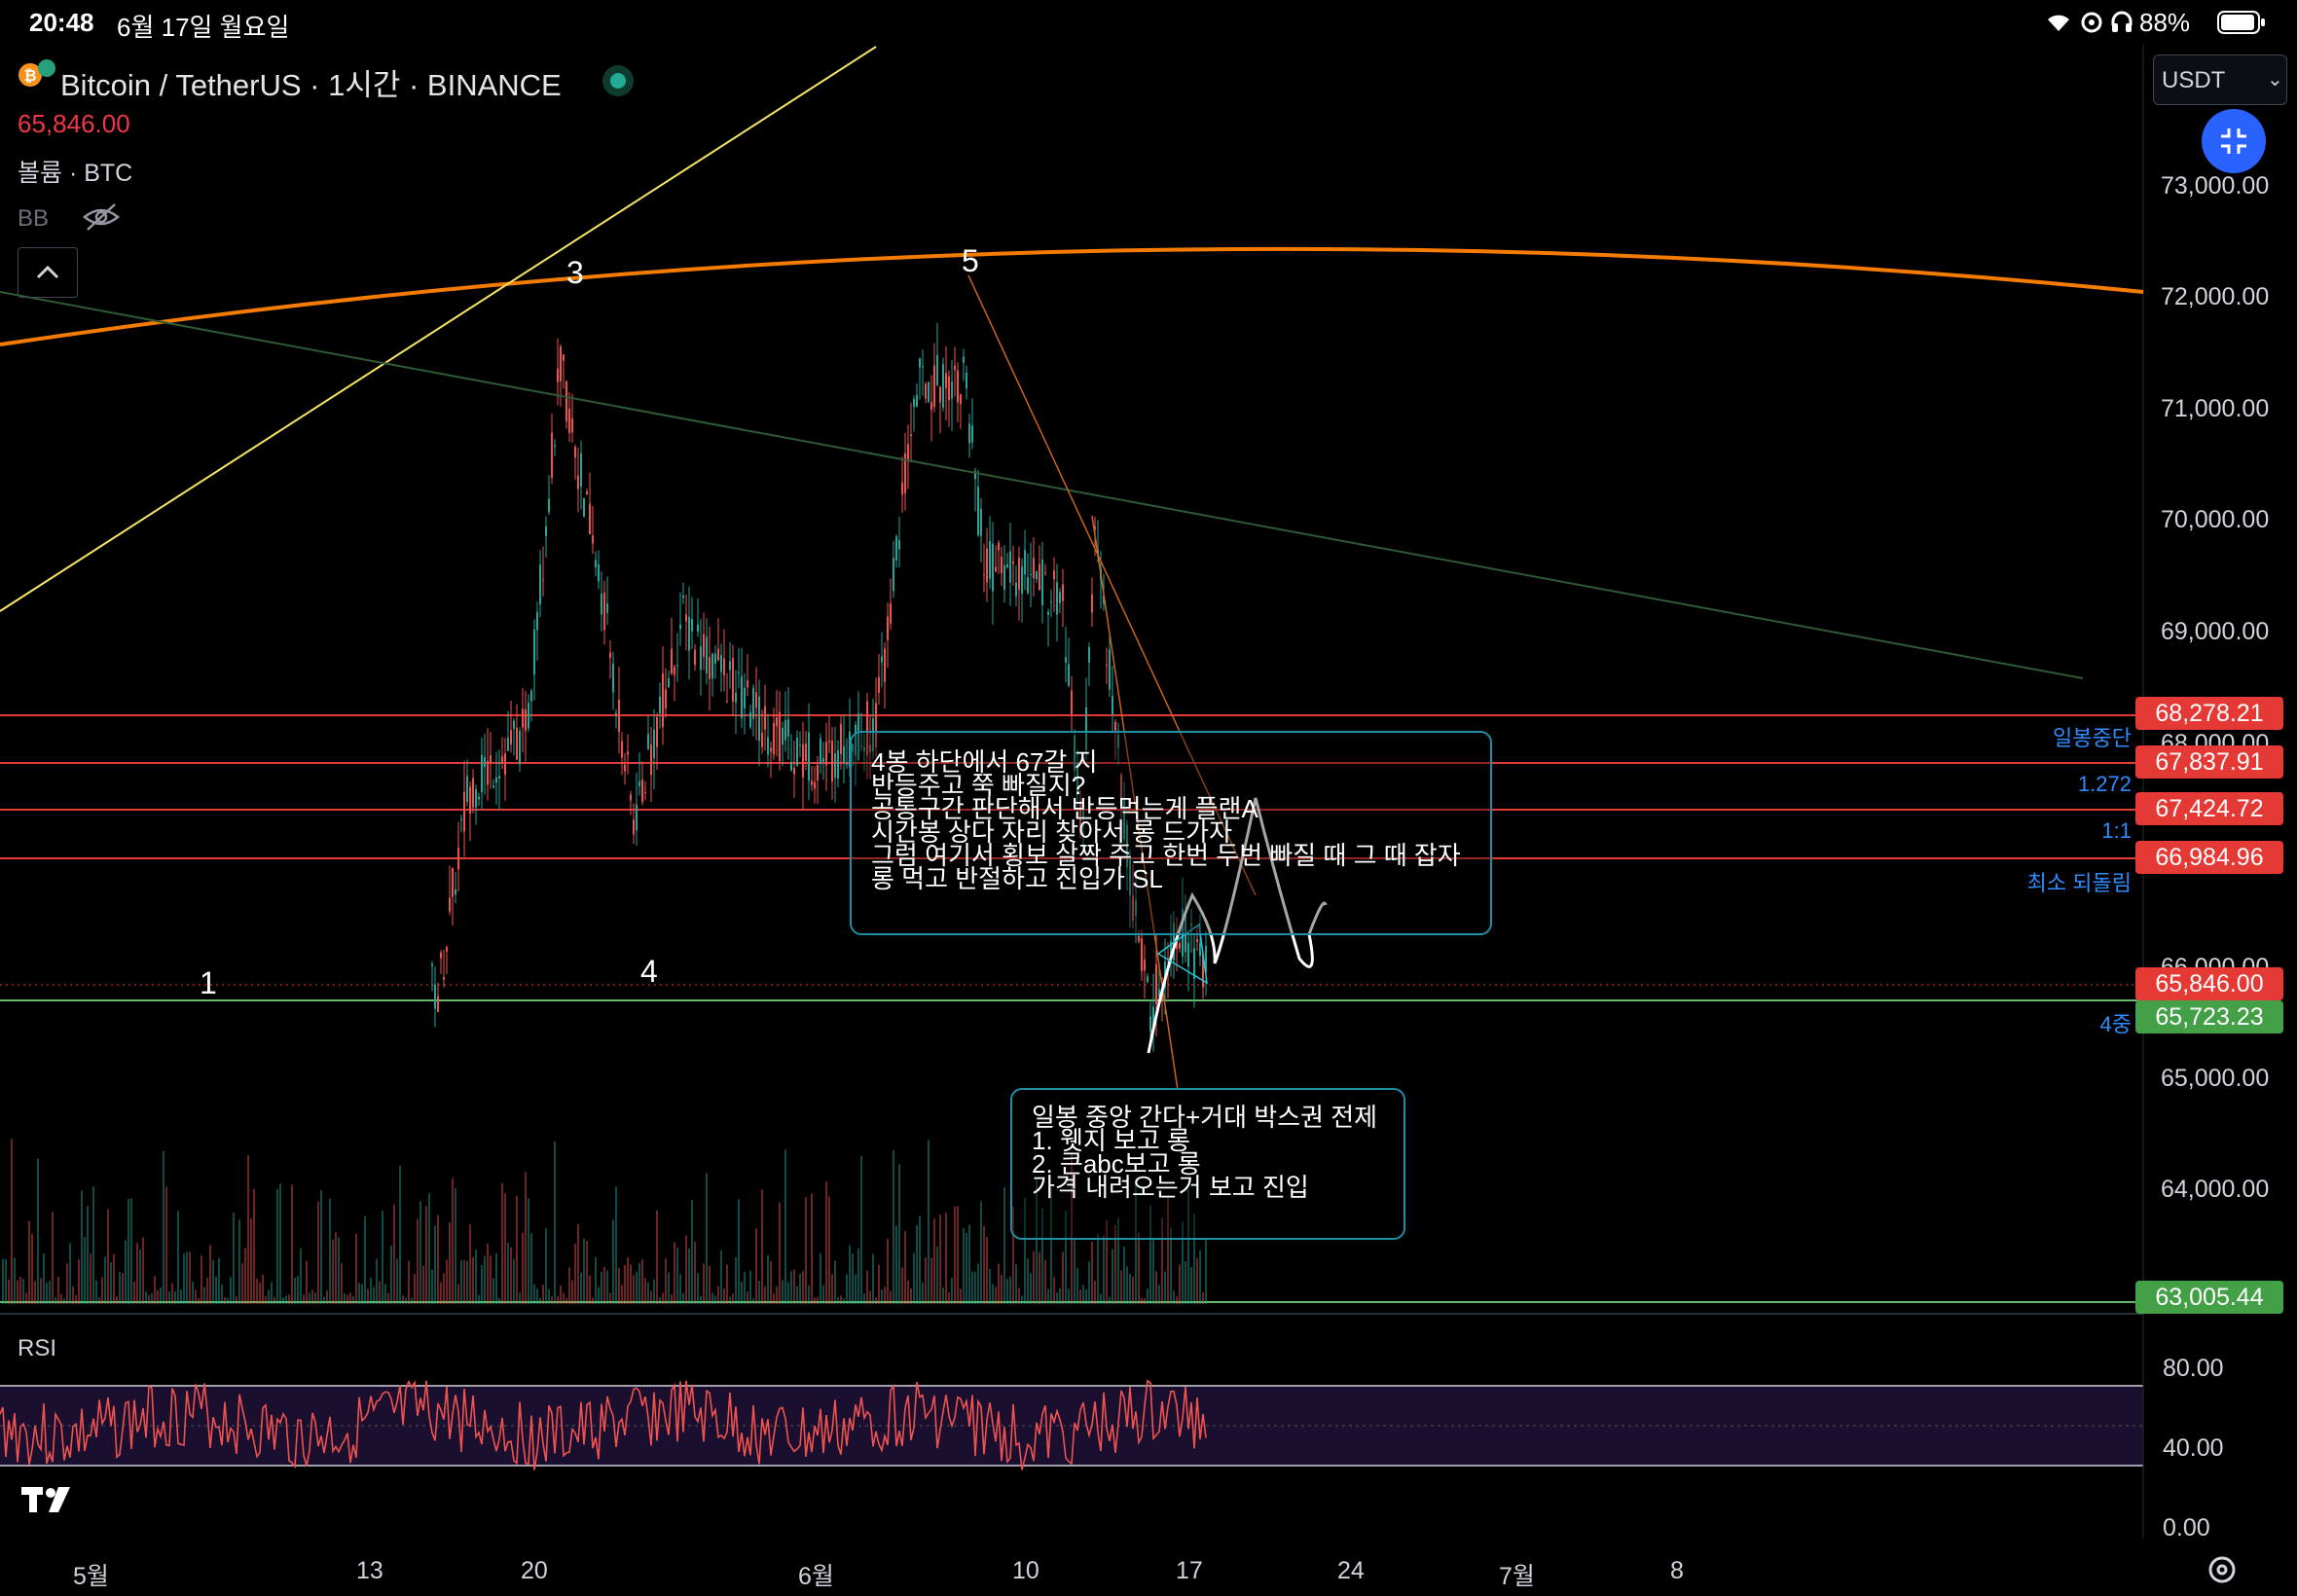 The image size is (2297, 1596). Describe the element at coordinates (2209, 983) in the screenshot. I see `price-tag: 65,846.00` at that location.